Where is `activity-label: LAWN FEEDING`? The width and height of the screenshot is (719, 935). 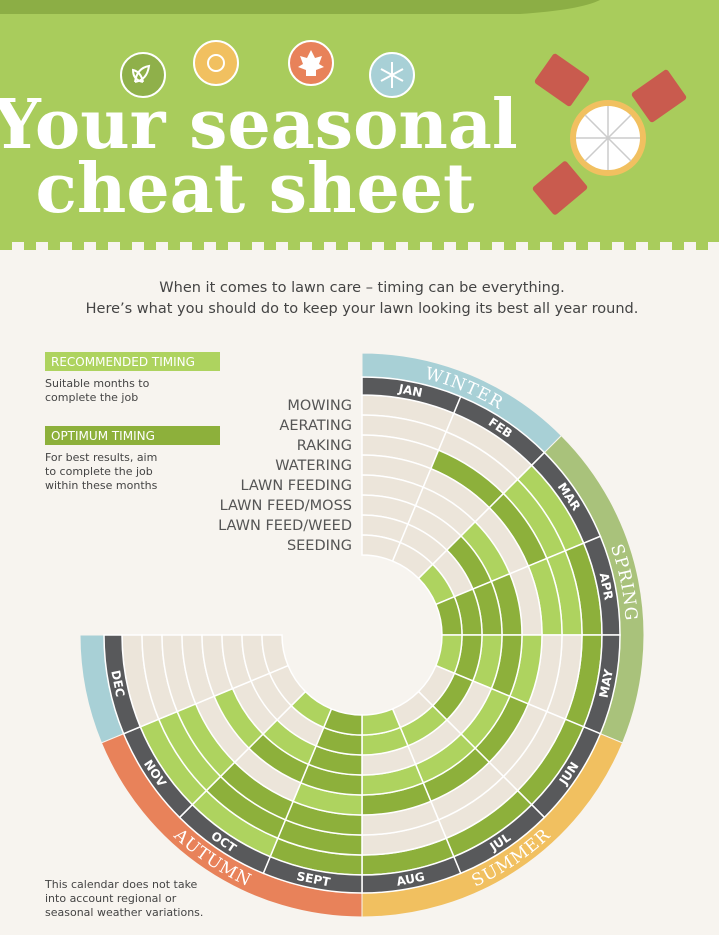 activity-label: LAWN FEEDING is located at coordinates (296, 486).